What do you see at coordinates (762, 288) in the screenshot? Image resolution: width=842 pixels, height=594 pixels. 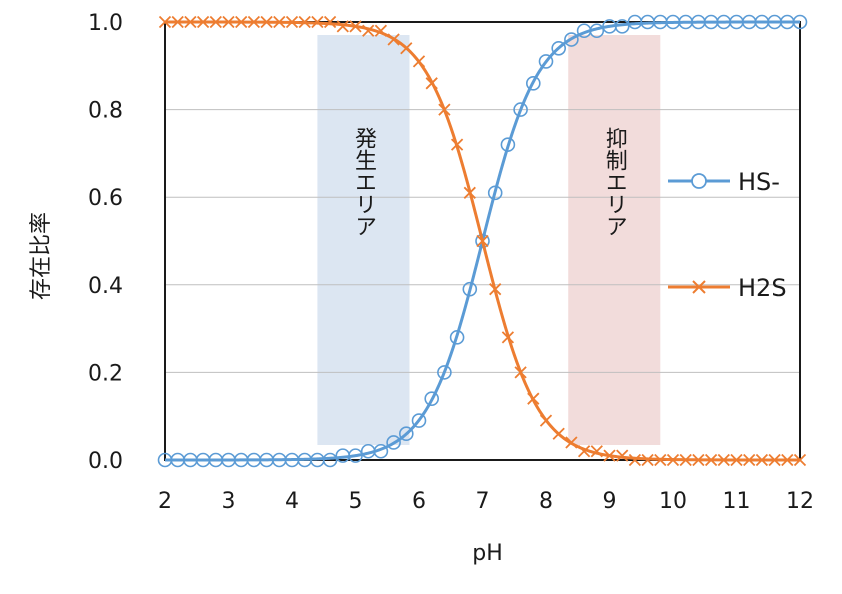 I see `legend-label: H2S` at bounding box center [762, 288].